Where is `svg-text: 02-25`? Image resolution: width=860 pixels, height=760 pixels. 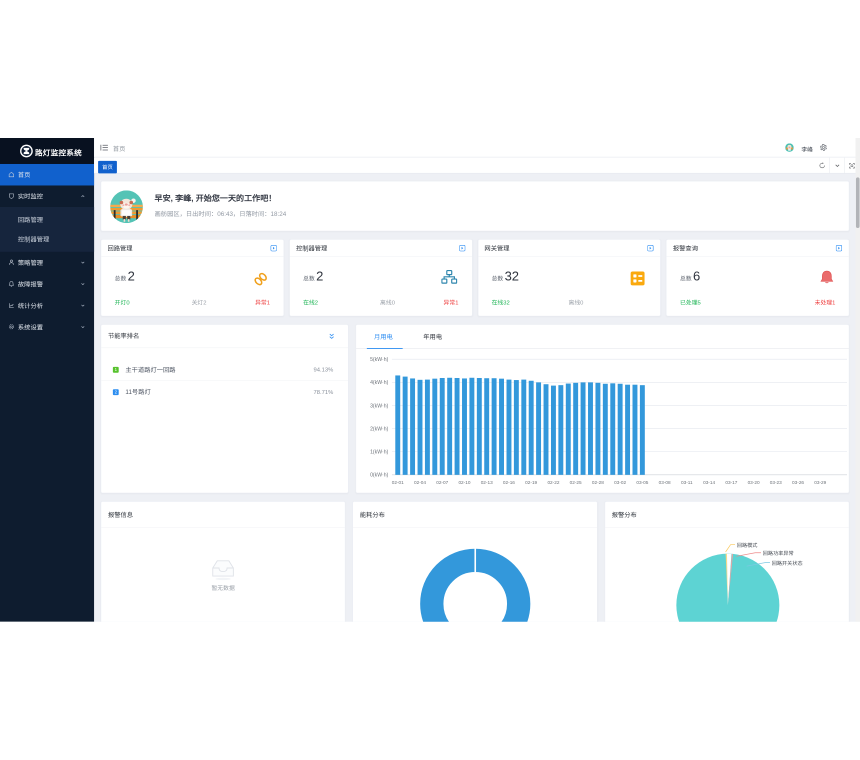
svg-text: 02-25 is located at coordinates (576, 482).